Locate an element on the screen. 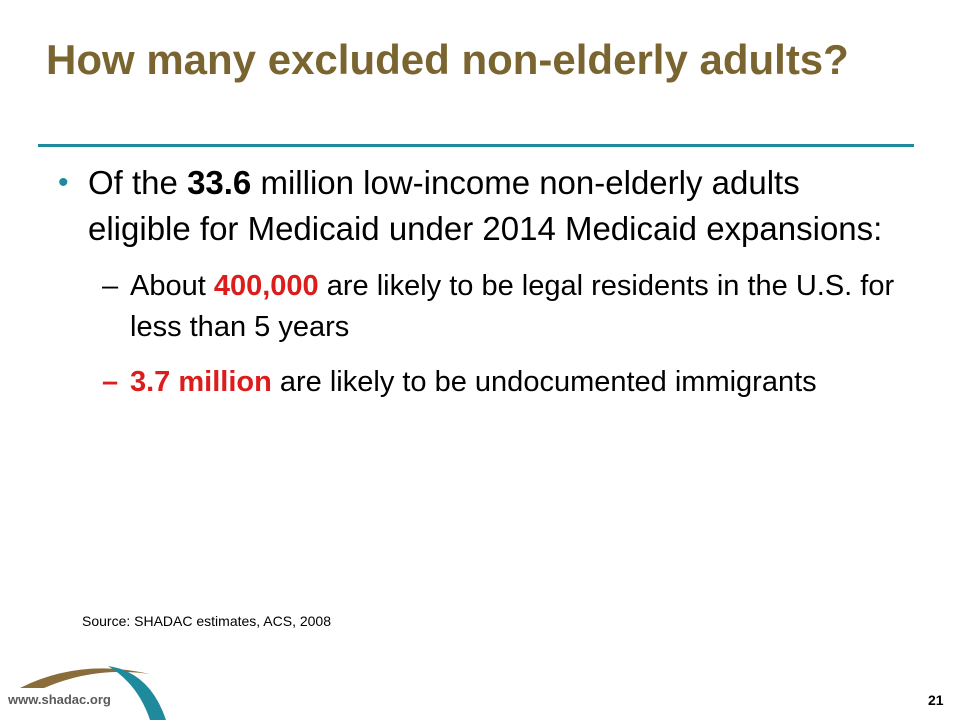 This screenshot has height=720, width=960. sub-bullet-prefix: About is located at coordinates (172, 286).